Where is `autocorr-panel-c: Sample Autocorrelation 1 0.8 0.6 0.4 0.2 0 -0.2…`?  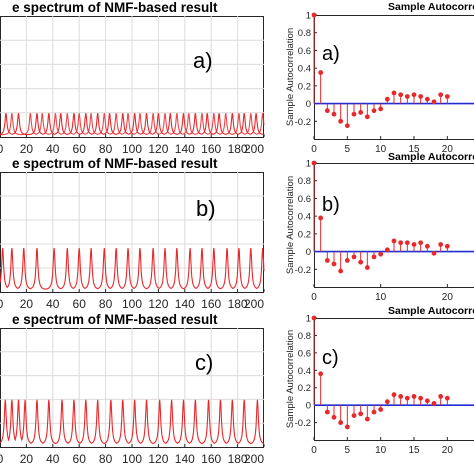
autocorr-panel-c: Sample Autocorrelation 1 0.8 0.6 0.4 0.2 0 -0.2… is located at coordinates (379, 380).